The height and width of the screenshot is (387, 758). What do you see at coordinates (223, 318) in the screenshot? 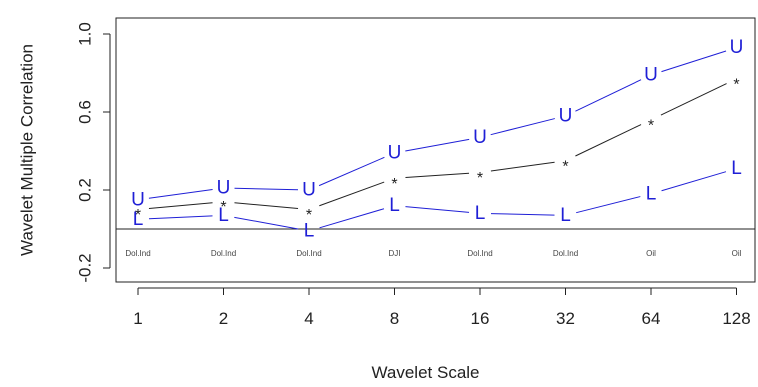
I see `x-tick-label: 2` at bounding box center [223, 318].